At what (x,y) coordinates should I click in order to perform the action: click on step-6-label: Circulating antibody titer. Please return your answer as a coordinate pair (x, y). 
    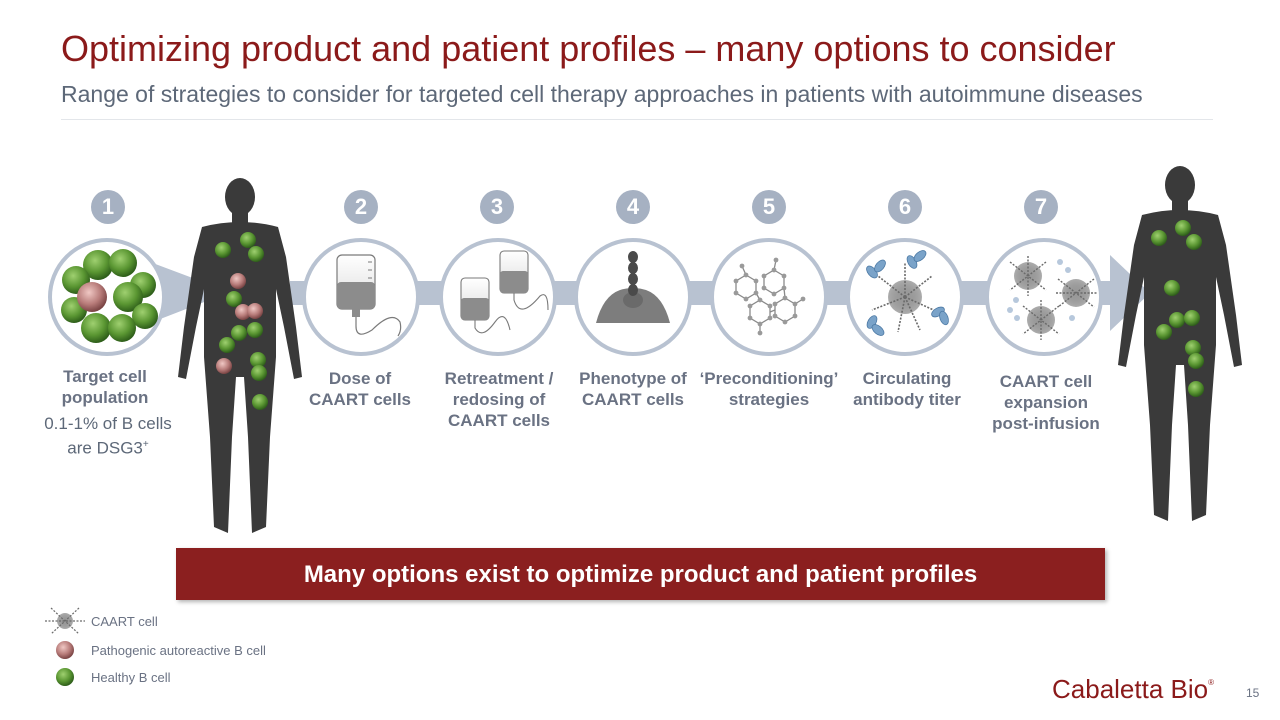
    Looking at the image, I should click on (907, 389).